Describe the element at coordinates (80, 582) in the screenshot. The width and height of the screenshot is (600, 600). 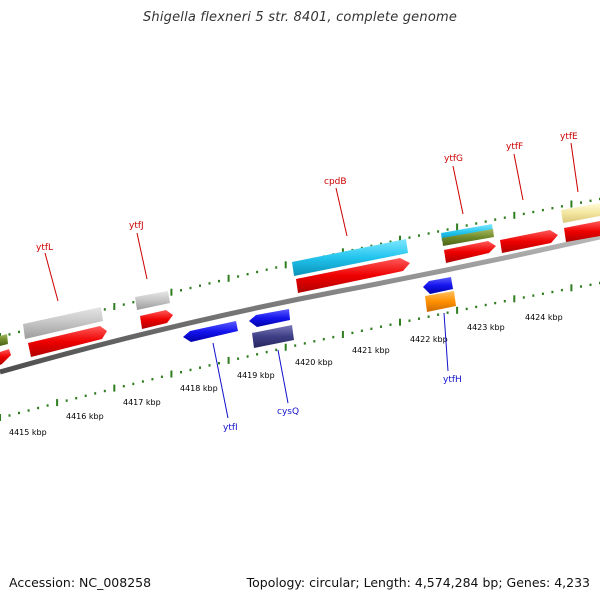
I see `accession-text: Accession: NC_008258` at that location.